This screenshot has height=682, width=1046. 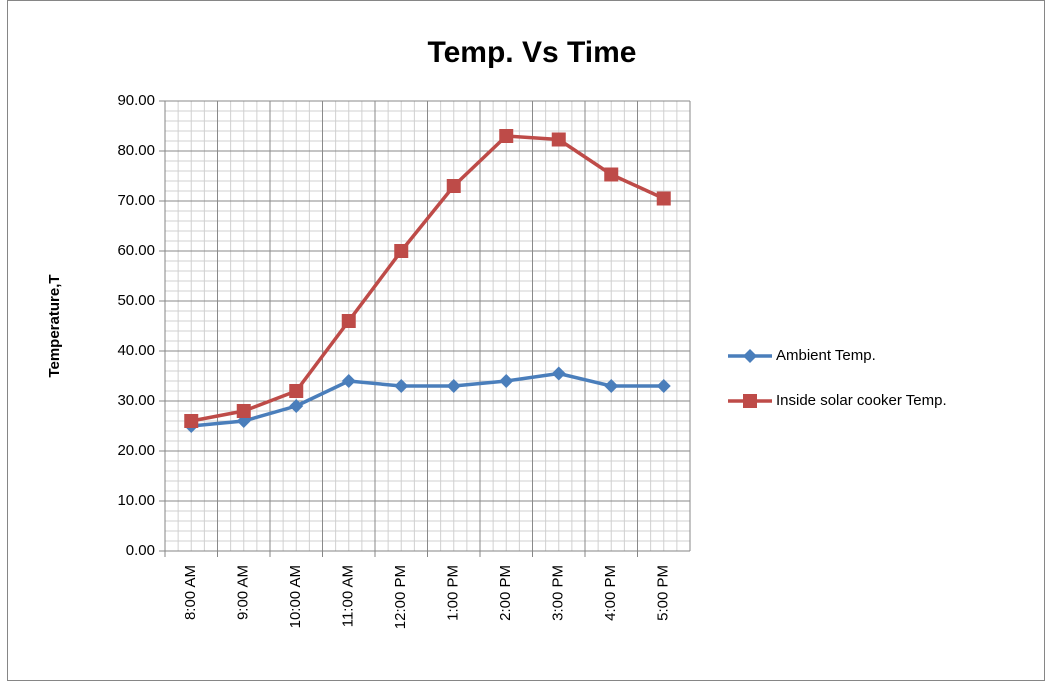 What do you see at coordinates (136, 150) in the screenshot?
I see `y-tick-label: 80.00` at bounding box center [136, 150].